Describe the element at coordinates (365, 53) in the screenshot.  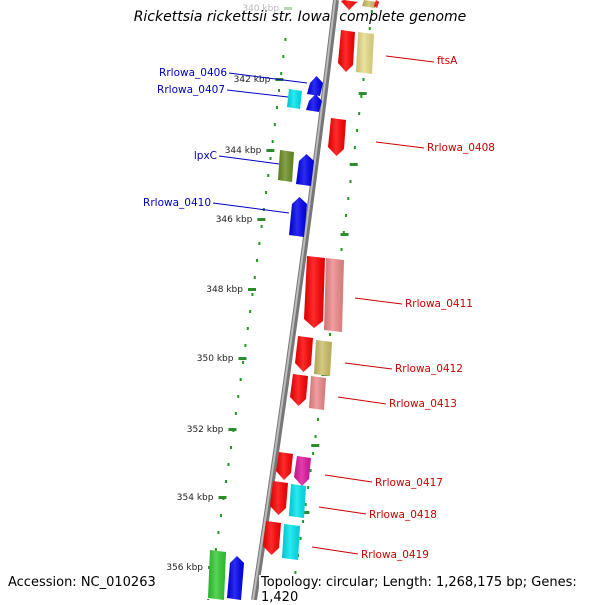
I see `gene-ftsa-shade` at that location.